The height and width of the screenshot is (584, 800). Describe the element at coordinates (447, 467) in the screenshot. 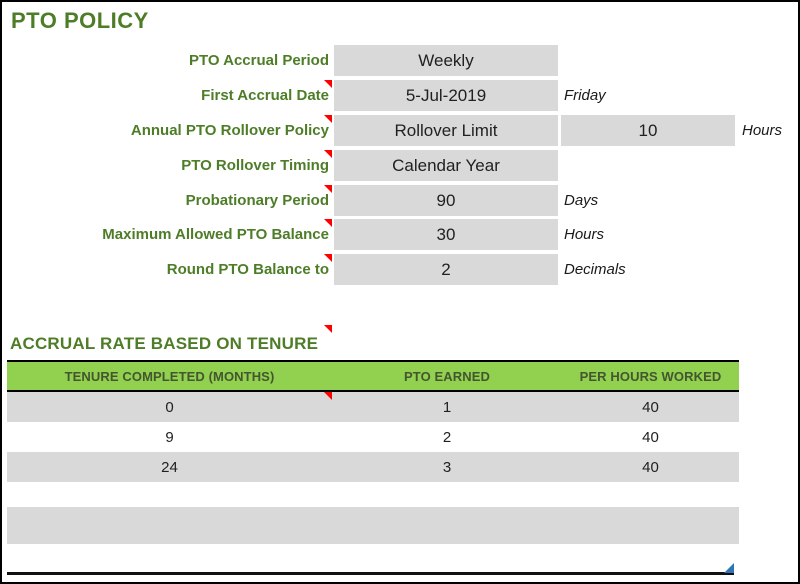

I see `table-cell-earned-2: 3` at that location.